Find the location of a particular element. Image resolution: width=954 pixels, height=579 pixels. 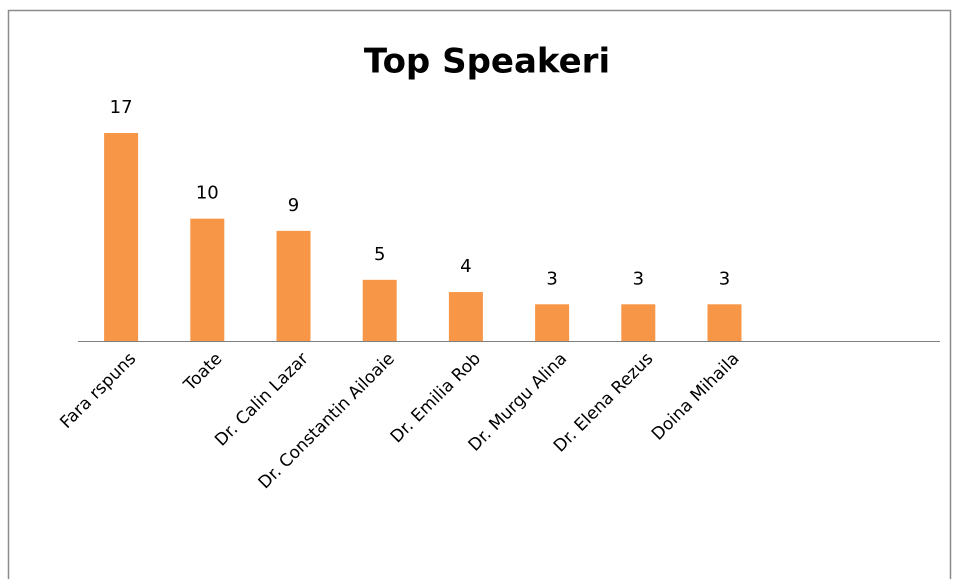

chart-title: Top Speakeri is located at coordinates (487, 62).